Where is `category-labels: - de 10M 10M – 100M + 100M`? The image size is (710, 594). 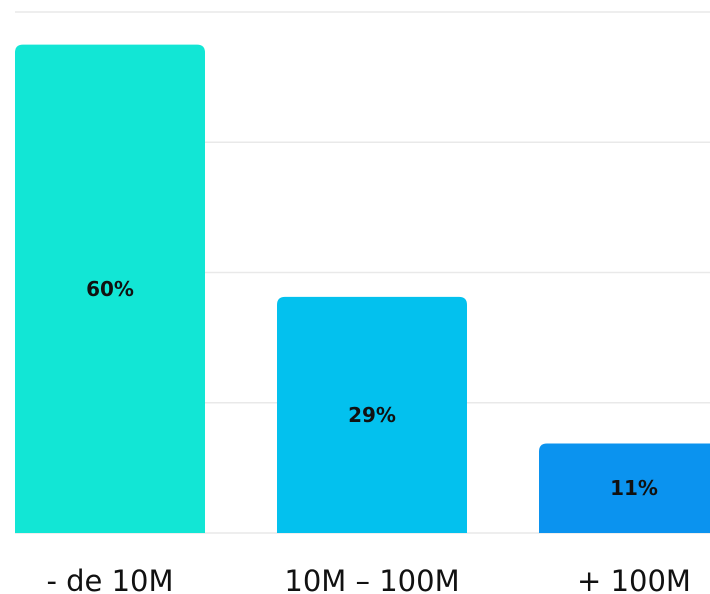
category-labels: - de 10M 10M – 100M + 100M is located at coordinates (368, 579).